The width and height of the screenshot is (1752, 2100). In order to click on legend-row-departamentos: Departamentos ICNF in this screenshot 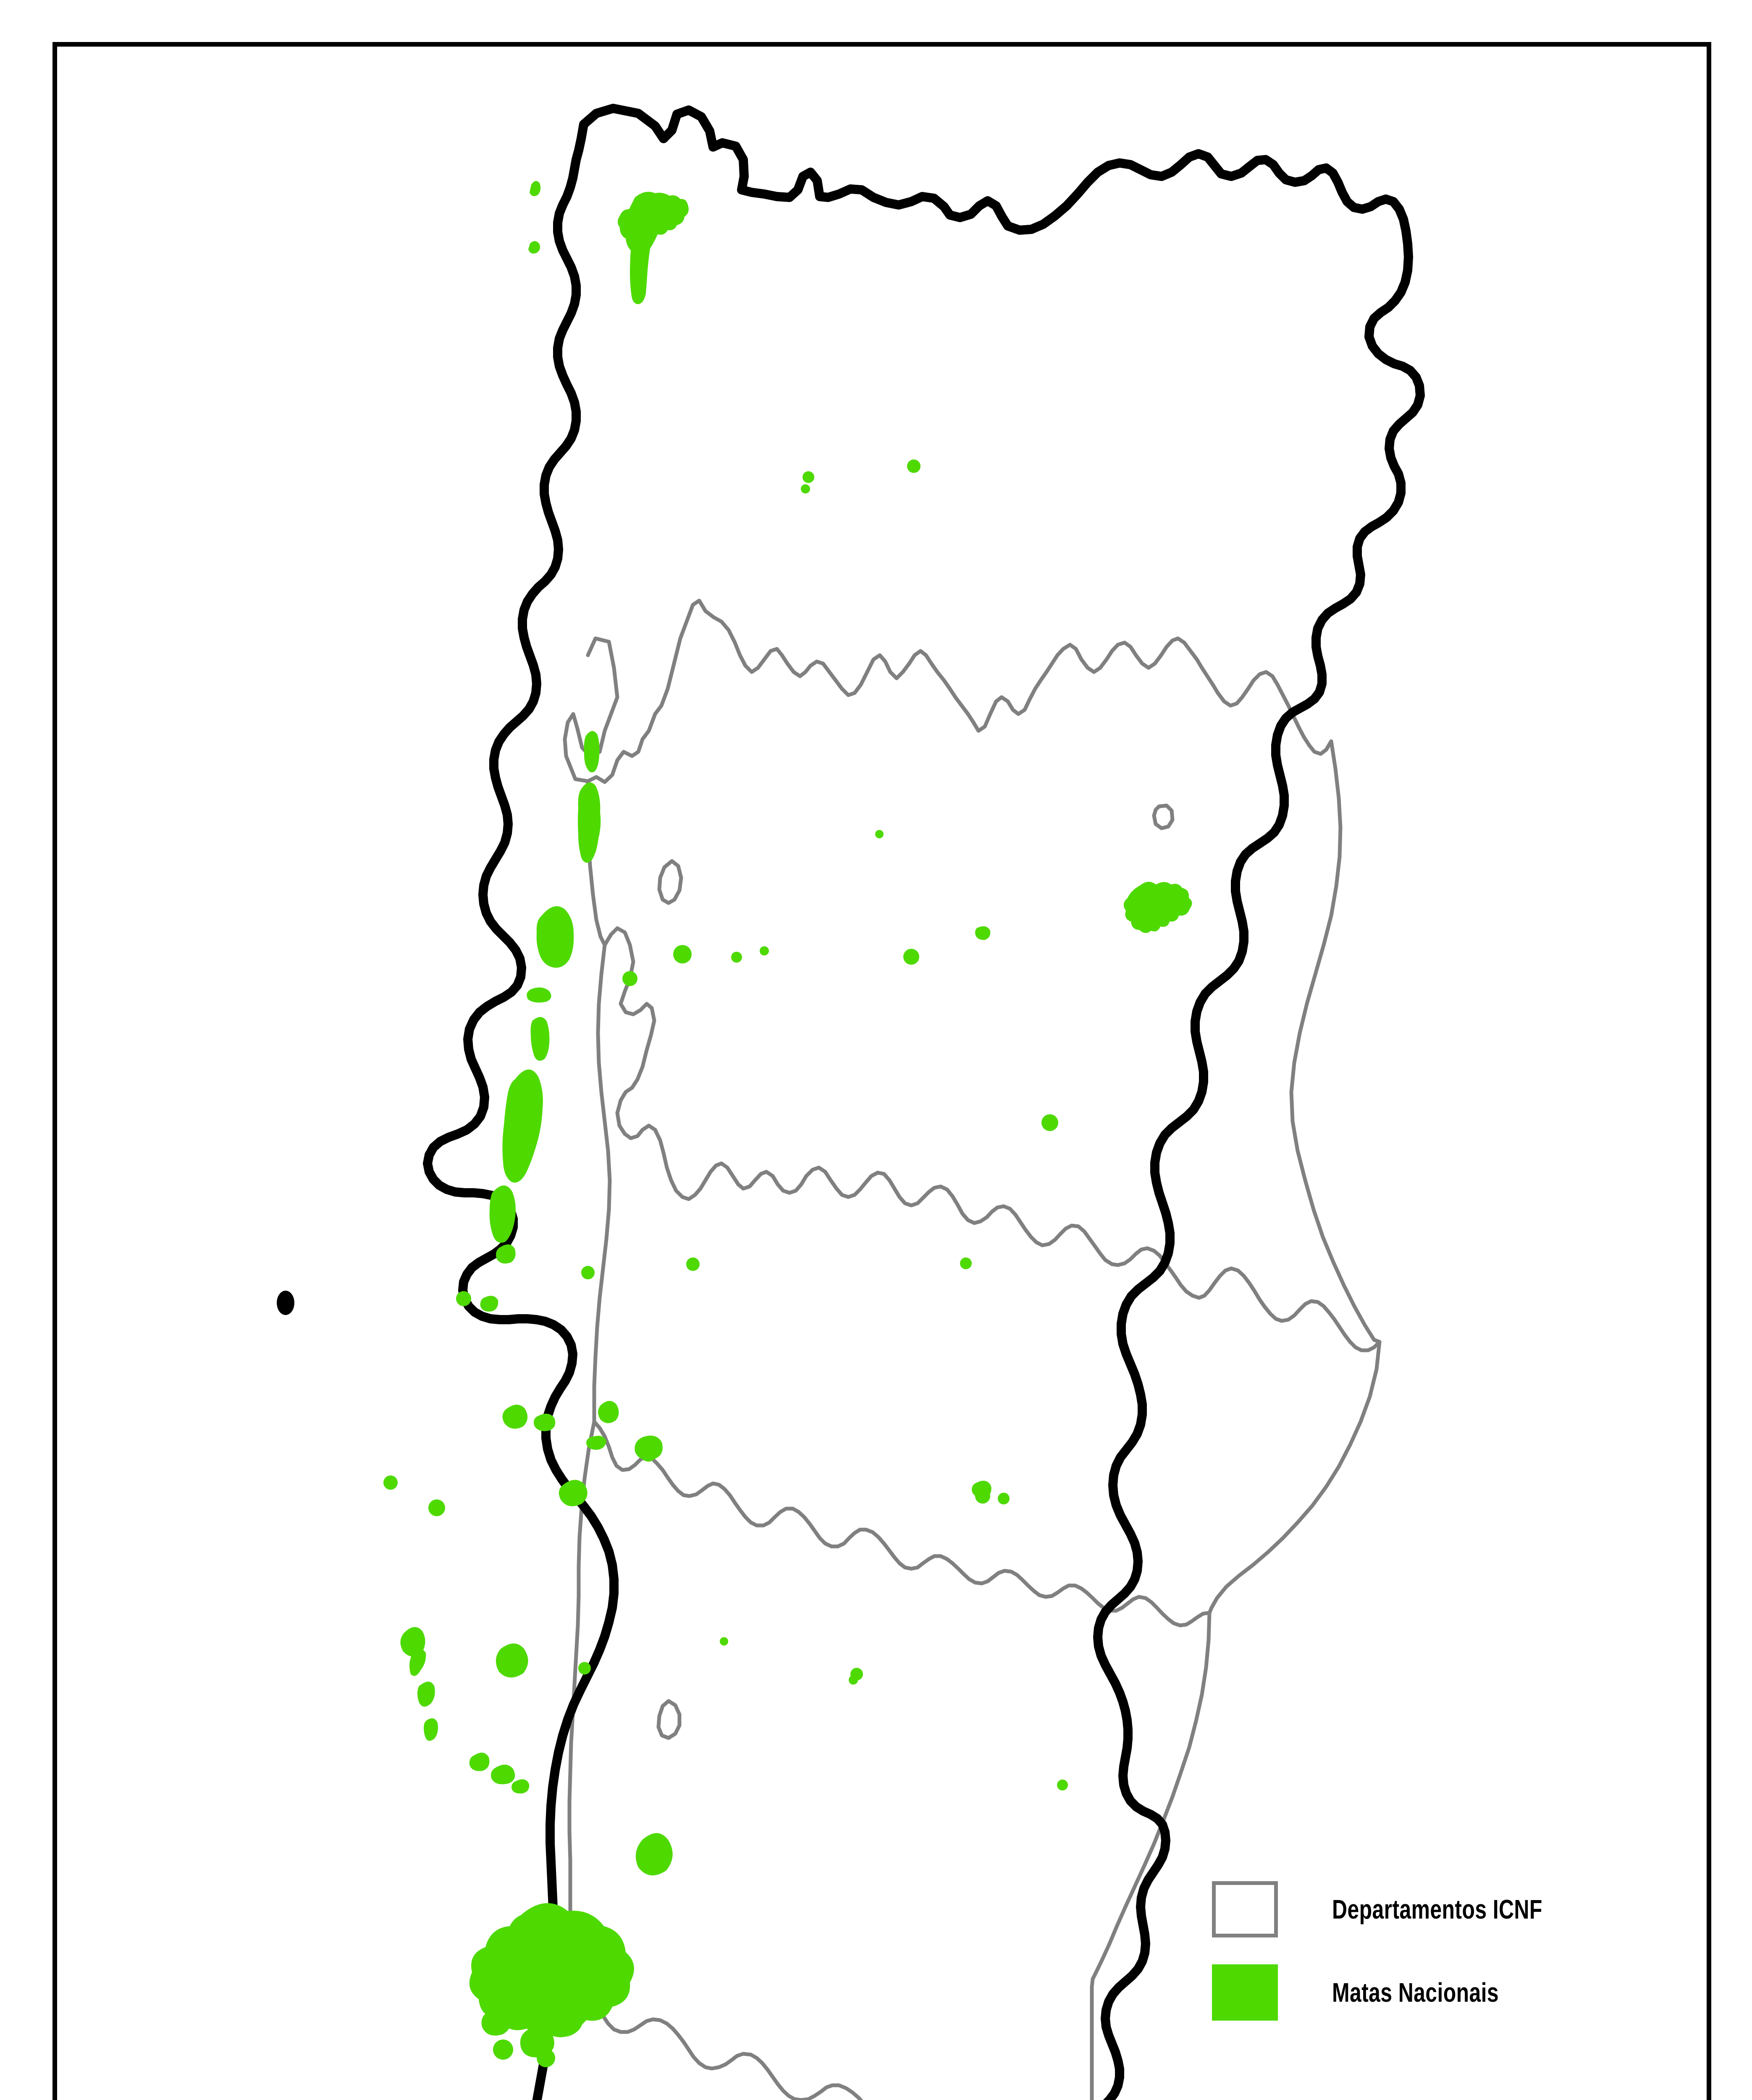, I will do `click(1422, 1909)`.